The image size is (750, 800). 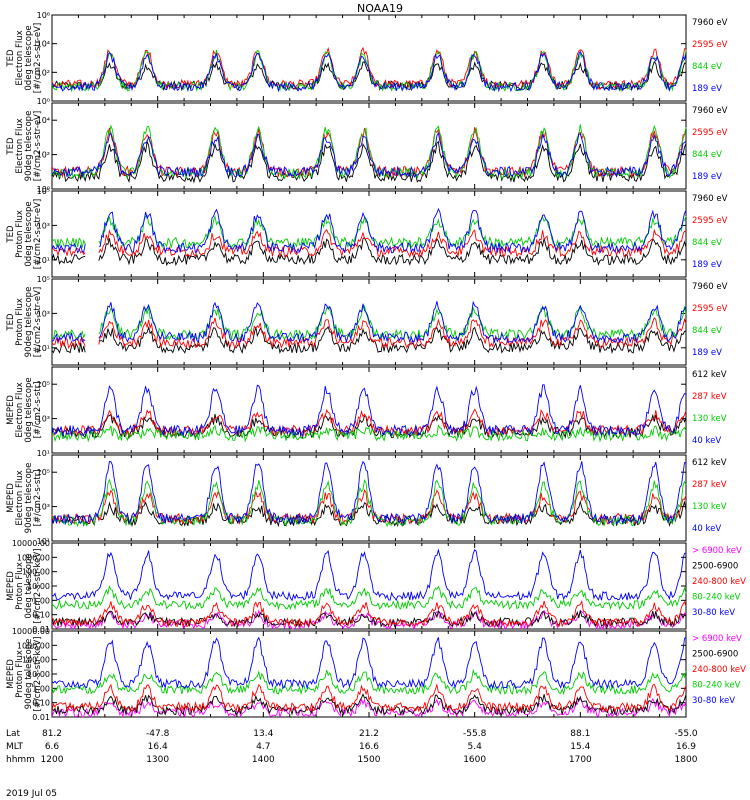 I want to click on axis-row-value: 81.2, so click(x=52, y=734).